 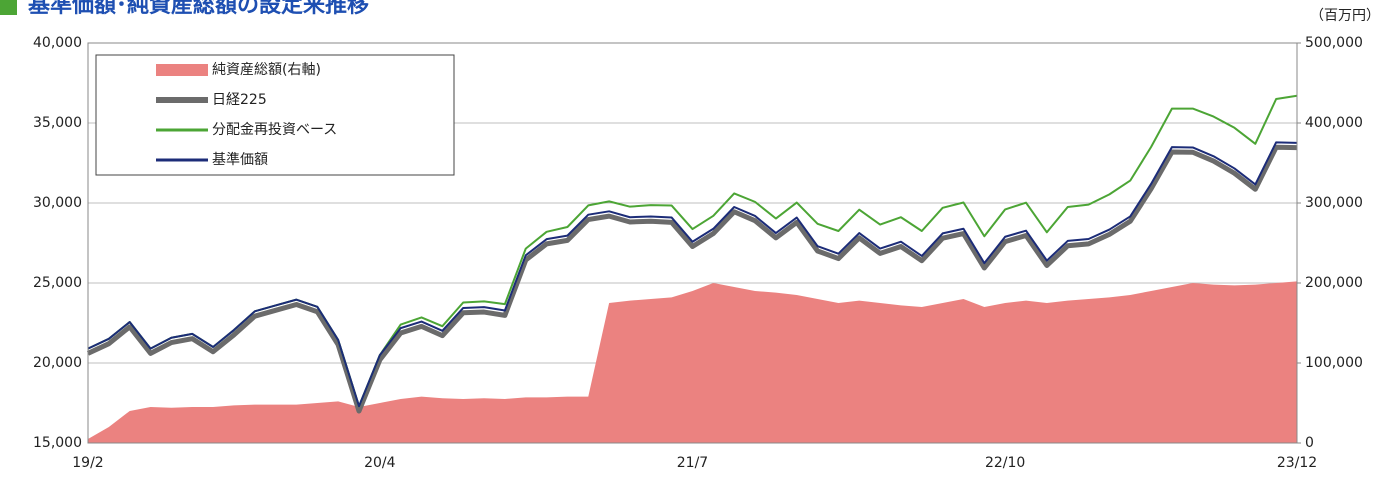 I want to click on legend-swatch, so click(x=182, y=70).